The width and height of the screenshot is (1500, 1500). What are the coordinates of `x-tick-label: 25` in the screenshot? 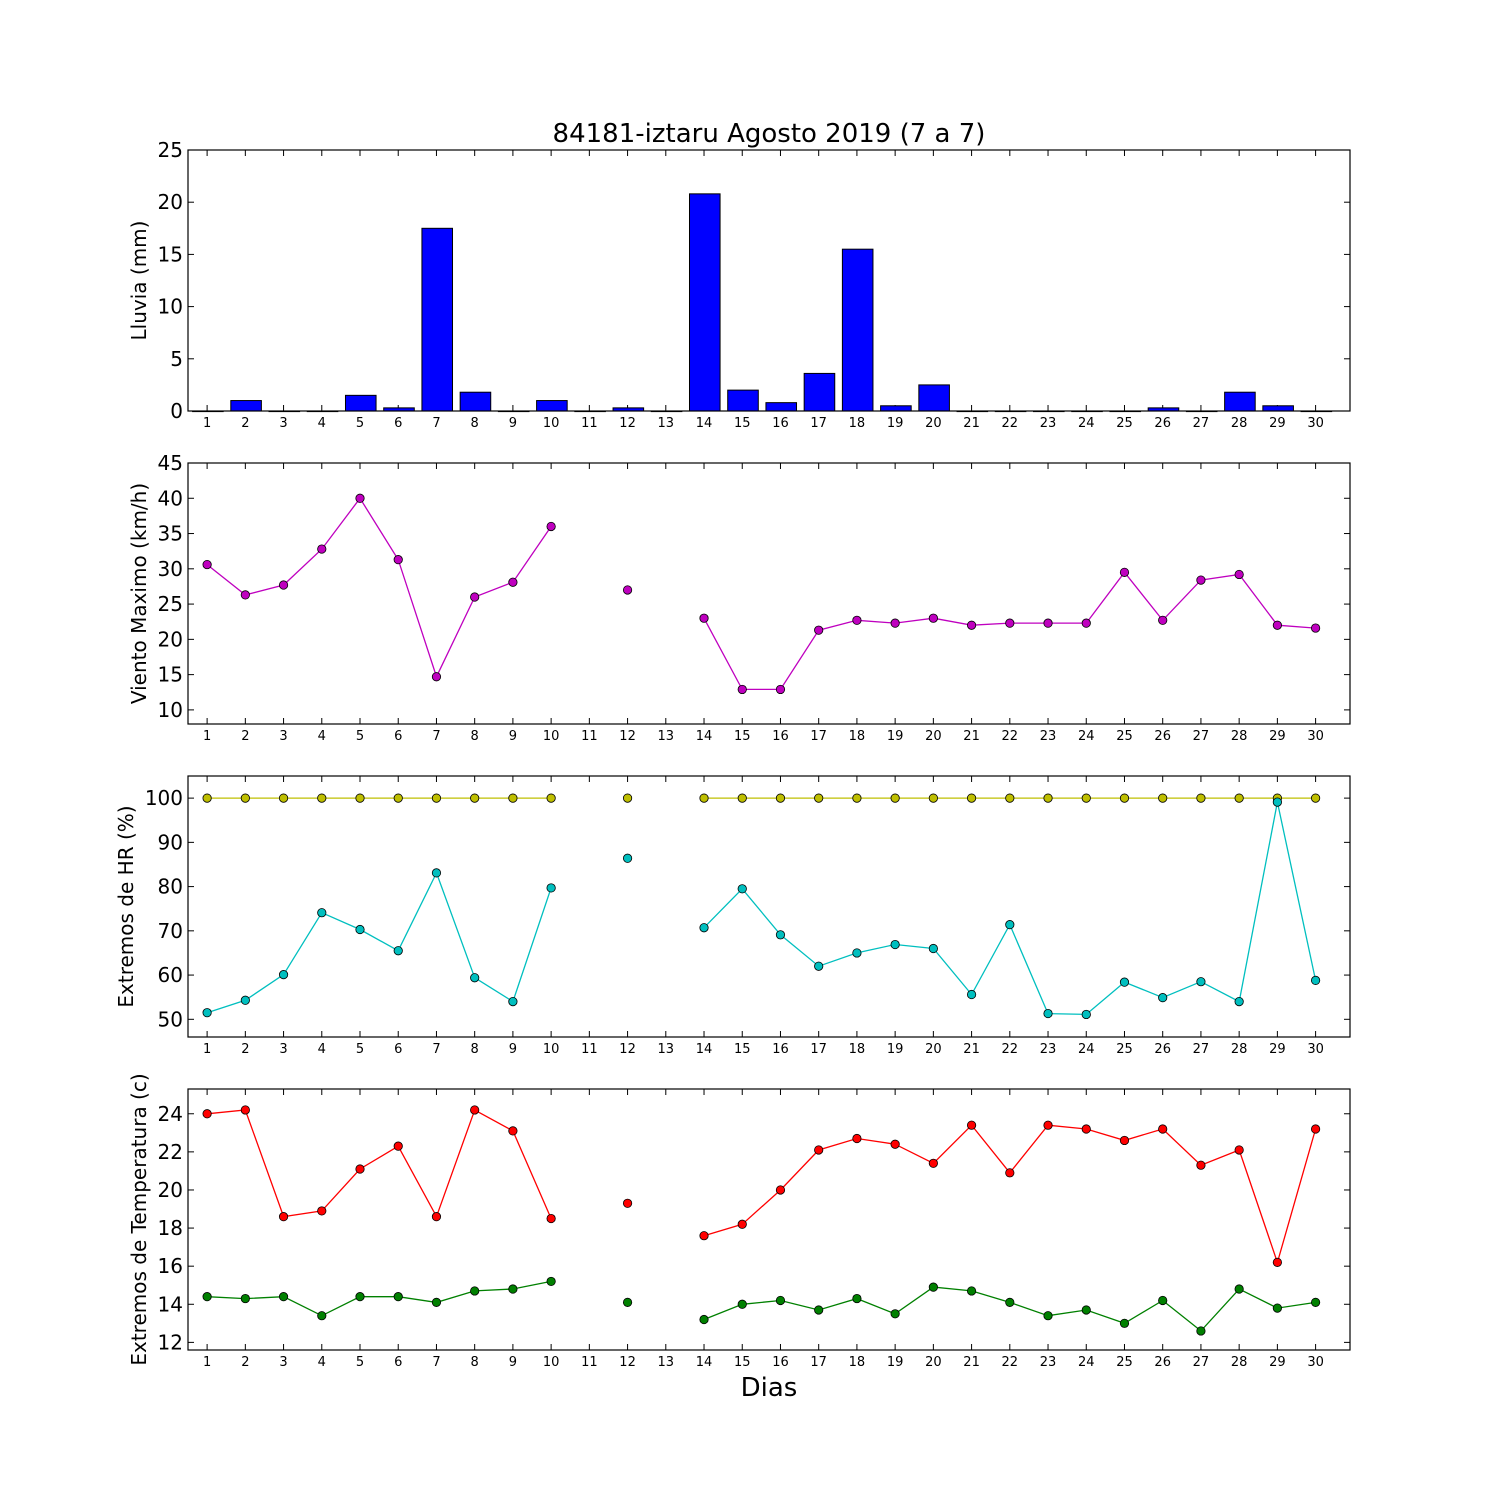 It's located at (1124, 1049).